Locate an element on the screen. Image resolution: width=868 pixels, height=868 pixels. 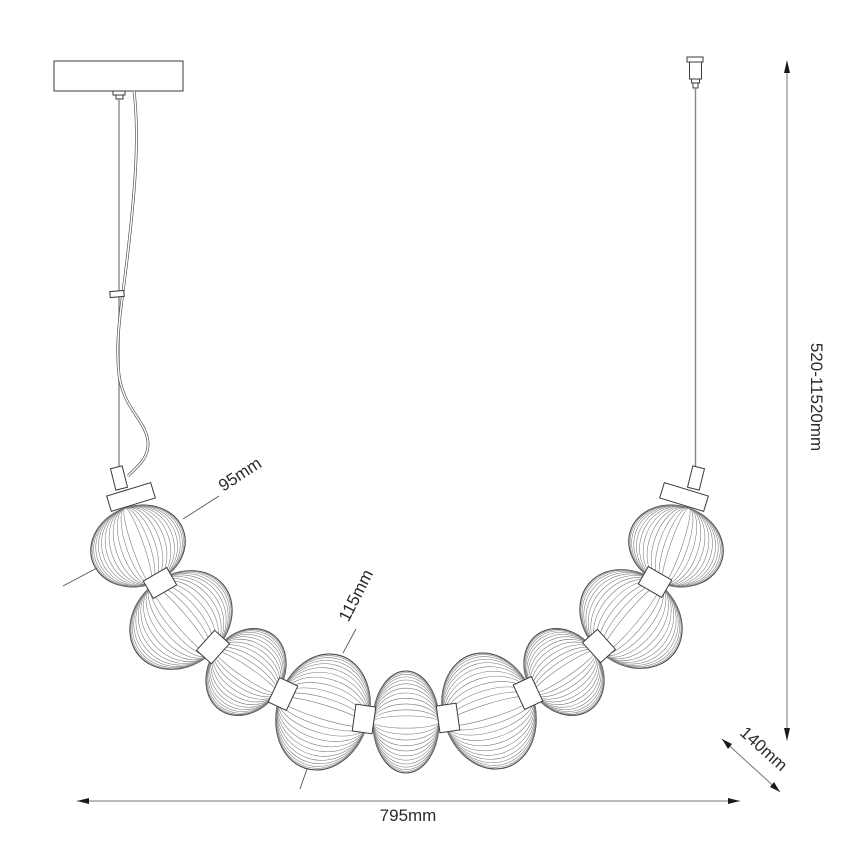
height-arrow-bottom-icon is located at coordinates (787, 734).